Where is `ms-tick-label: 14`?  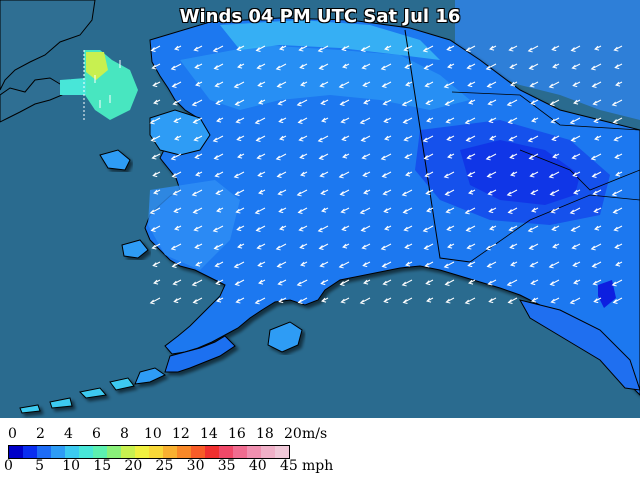
ms-tick-label: 14 is located at coordinates (209, 434).